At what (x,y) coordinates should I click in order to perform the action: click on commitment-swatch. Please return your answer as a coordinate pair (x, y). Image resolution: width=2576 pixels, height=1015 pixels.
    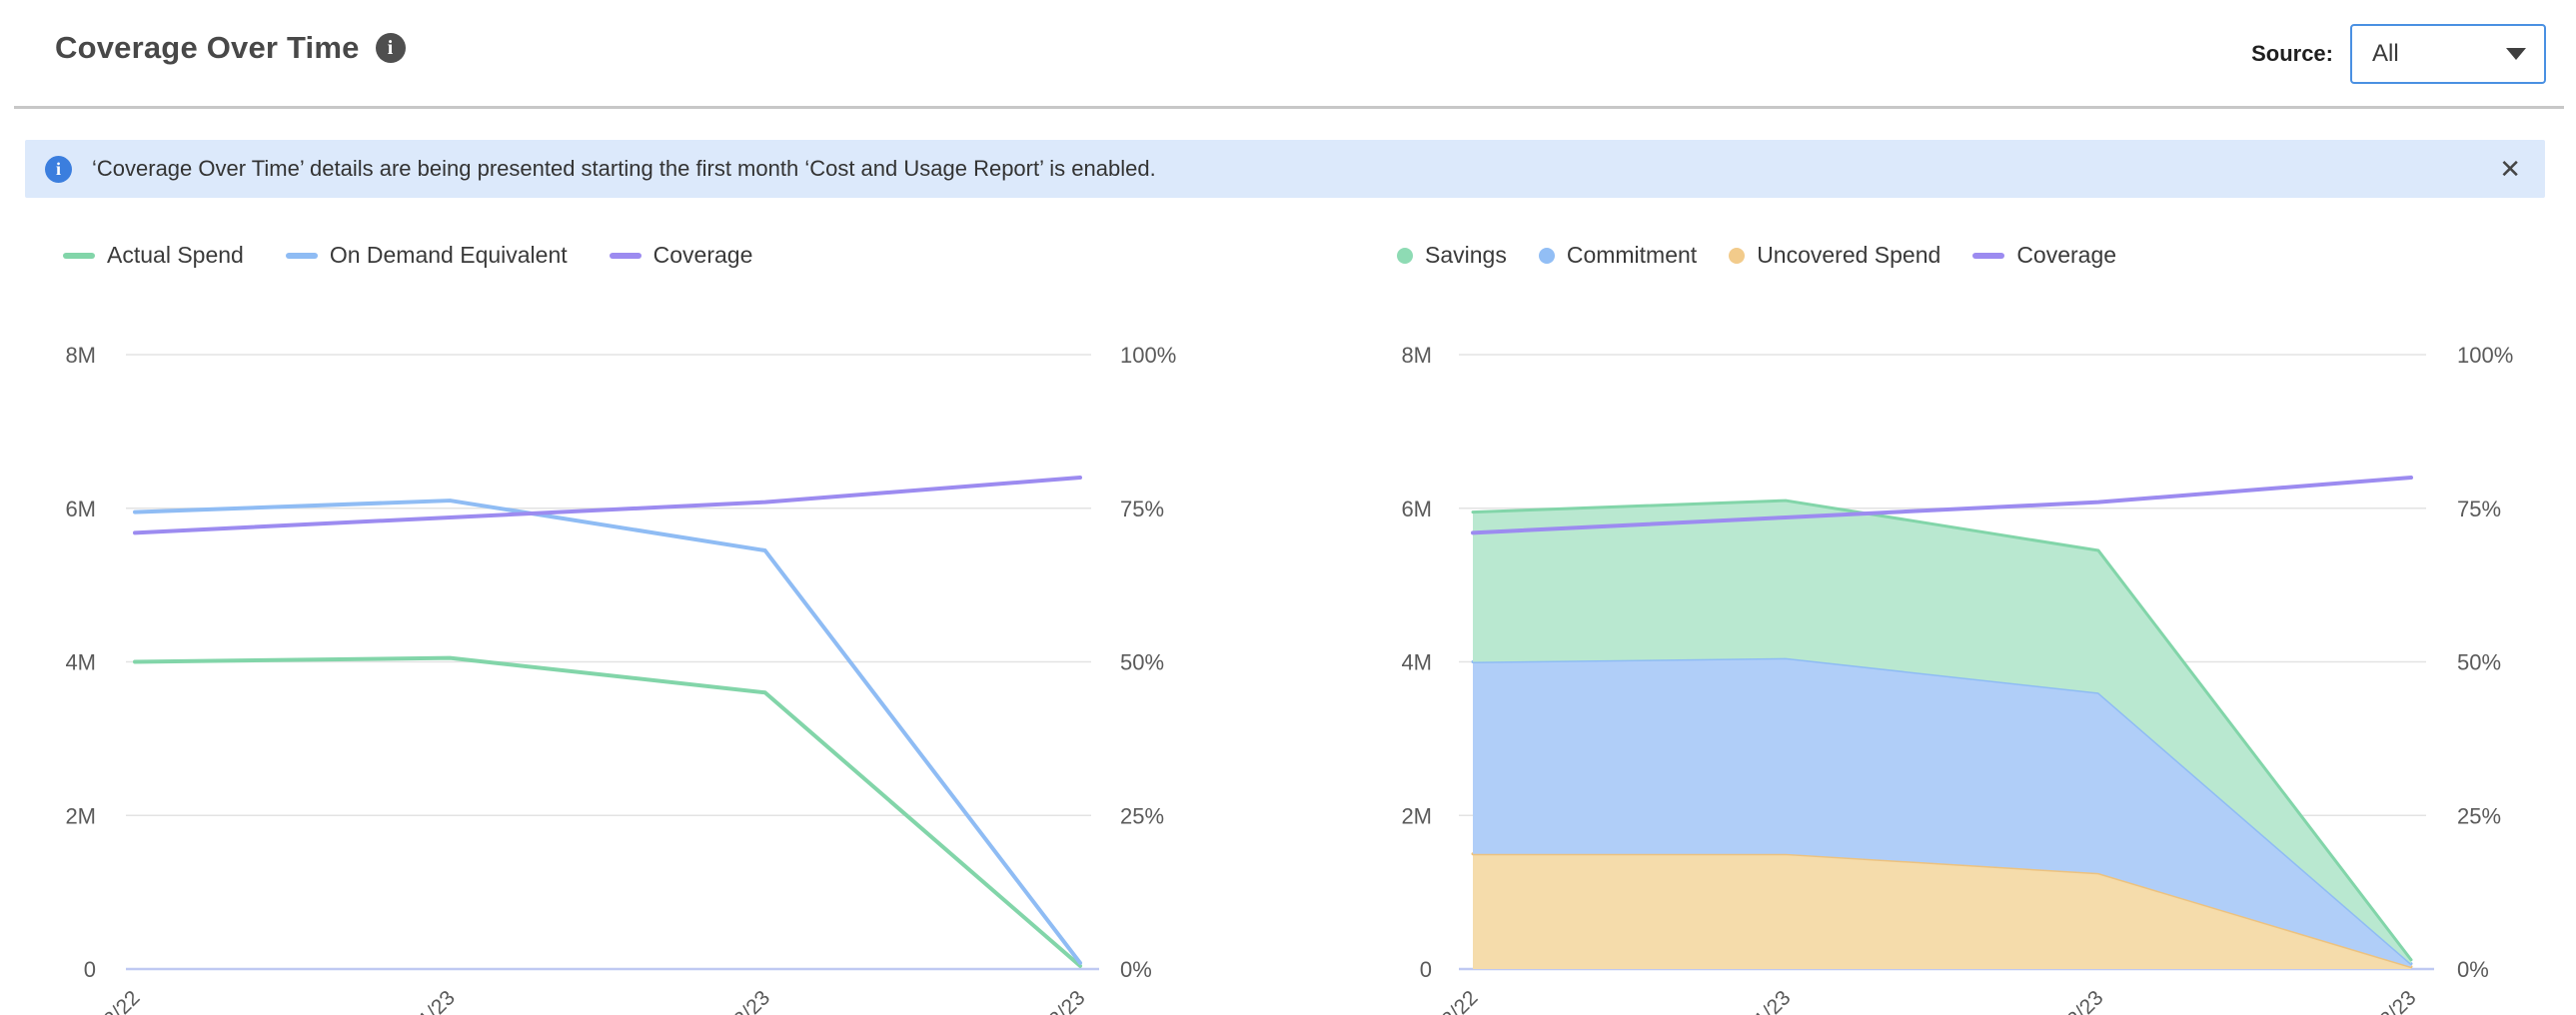
    Looking at the image, I should click on (1546, 256).